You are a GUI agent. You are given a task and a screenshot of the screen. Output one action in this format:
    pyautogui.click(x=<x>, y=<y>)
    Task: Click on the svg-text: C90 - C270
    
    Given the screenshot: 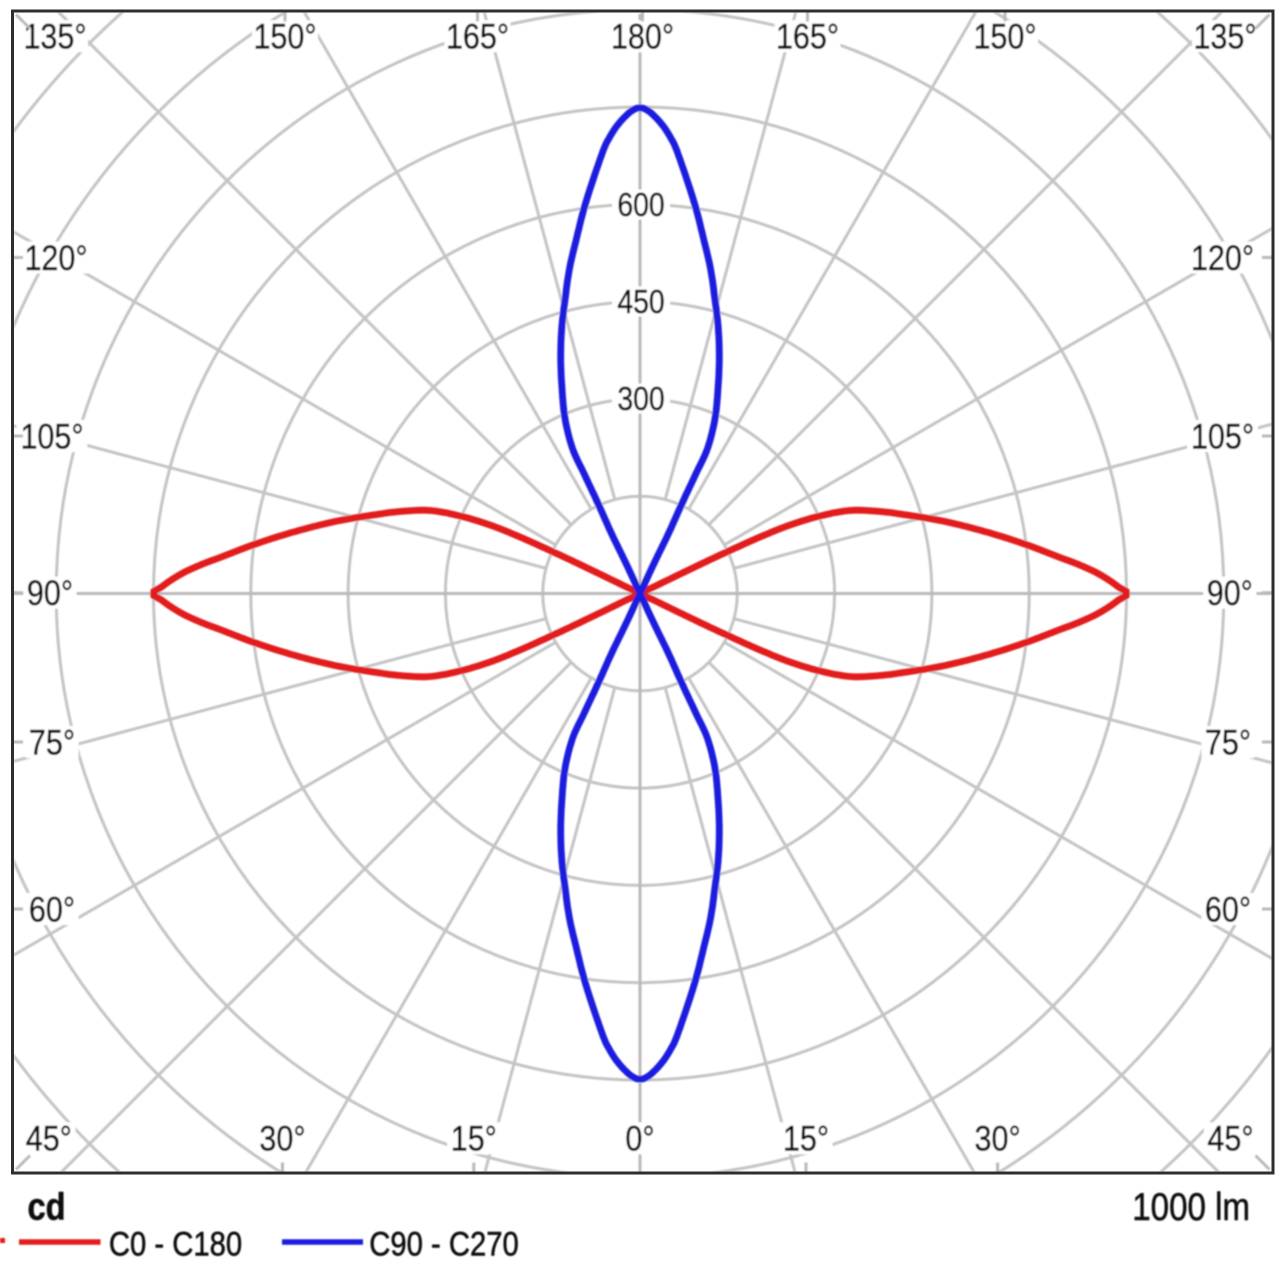 What is the action you would take?
    pyautogui.click(x=443, y=1243)
    